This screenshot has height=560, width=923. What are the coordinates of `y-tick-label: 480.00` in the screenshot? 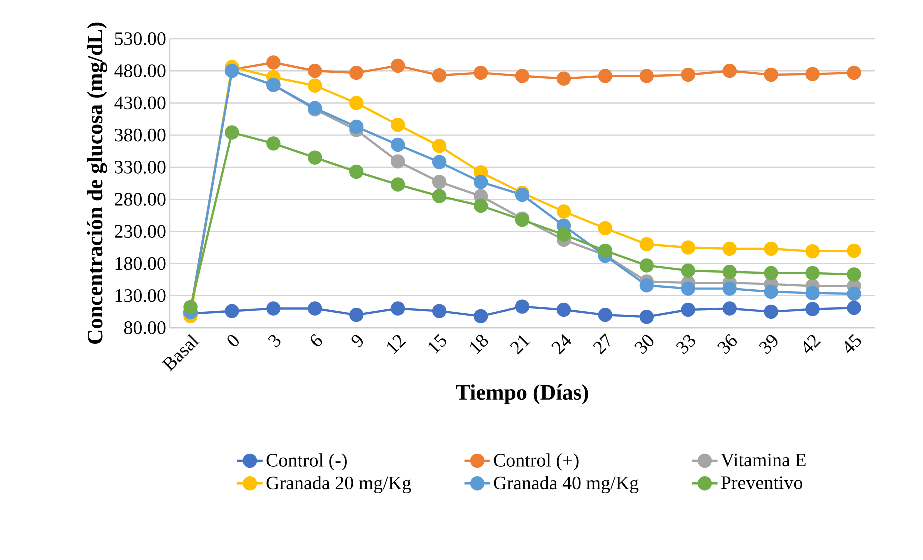 It's located at (140, 71).